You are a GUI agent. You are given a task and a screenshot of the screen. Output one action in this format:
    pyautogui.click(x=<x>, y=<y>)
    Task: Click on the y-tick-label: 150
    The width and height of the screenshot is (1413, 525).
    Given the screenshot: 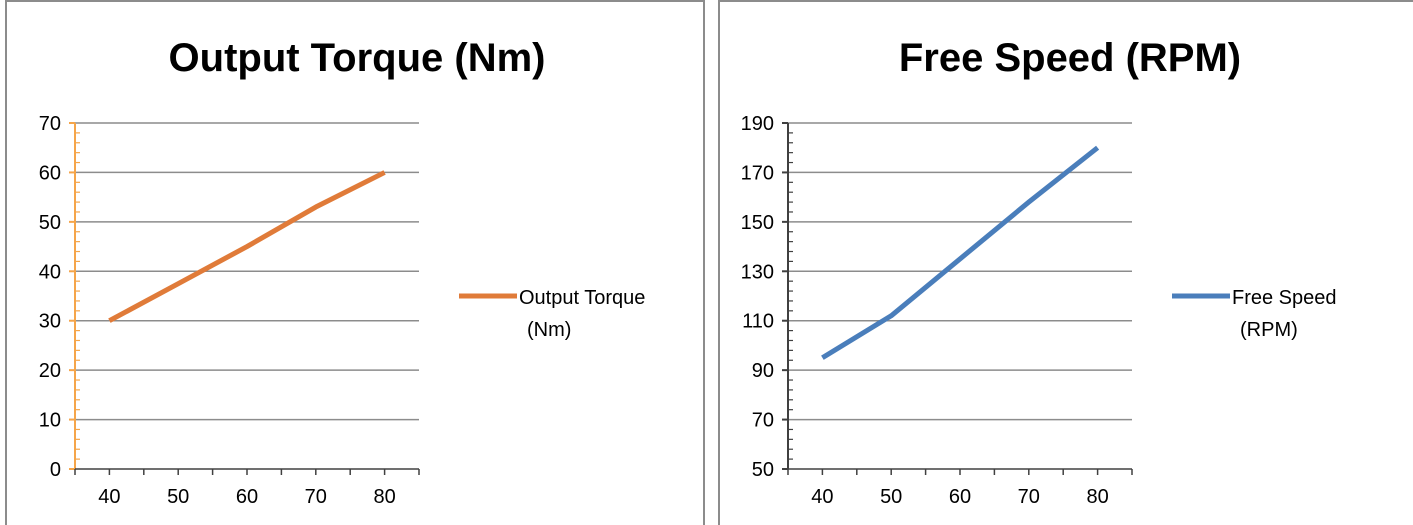 What is the action you would take?
    pyautogui.click(x=757, y=223)
    